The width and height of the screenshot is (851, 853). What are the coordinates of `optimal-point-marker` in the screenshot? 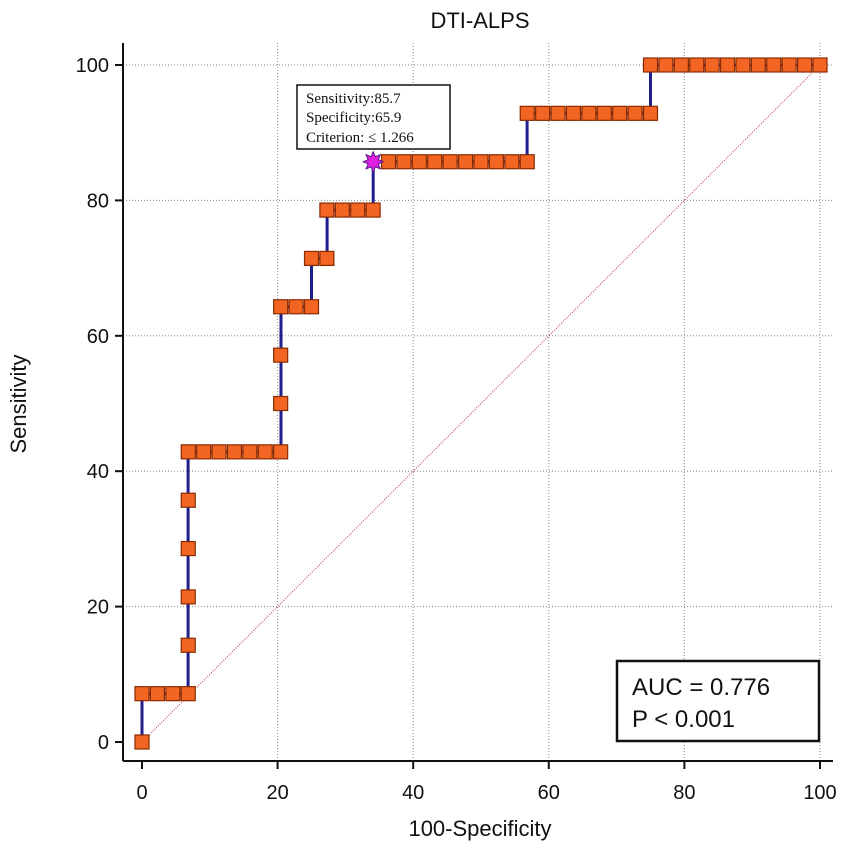 It's located at (373, 162).